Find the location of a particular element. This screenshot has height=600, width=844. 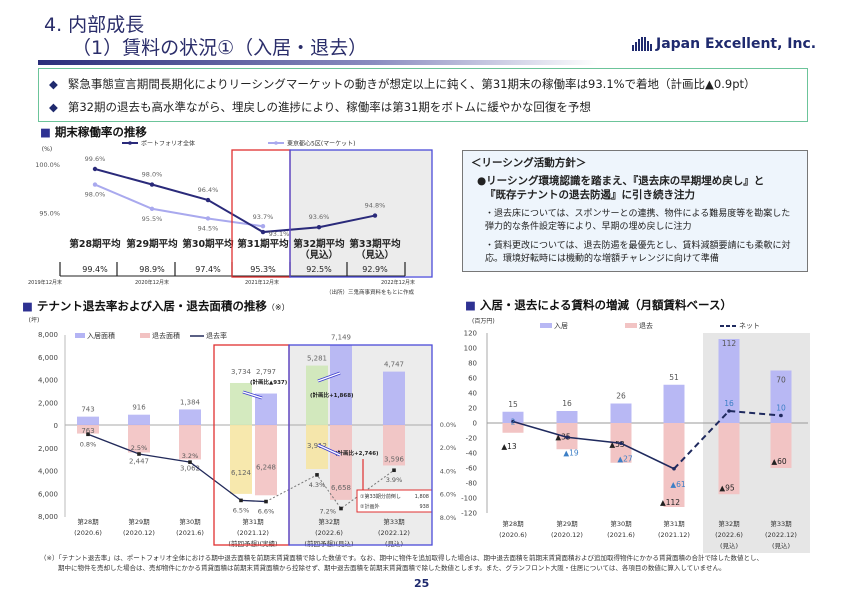

period-average-value: 95.3% is located at coordinates (263, 269).